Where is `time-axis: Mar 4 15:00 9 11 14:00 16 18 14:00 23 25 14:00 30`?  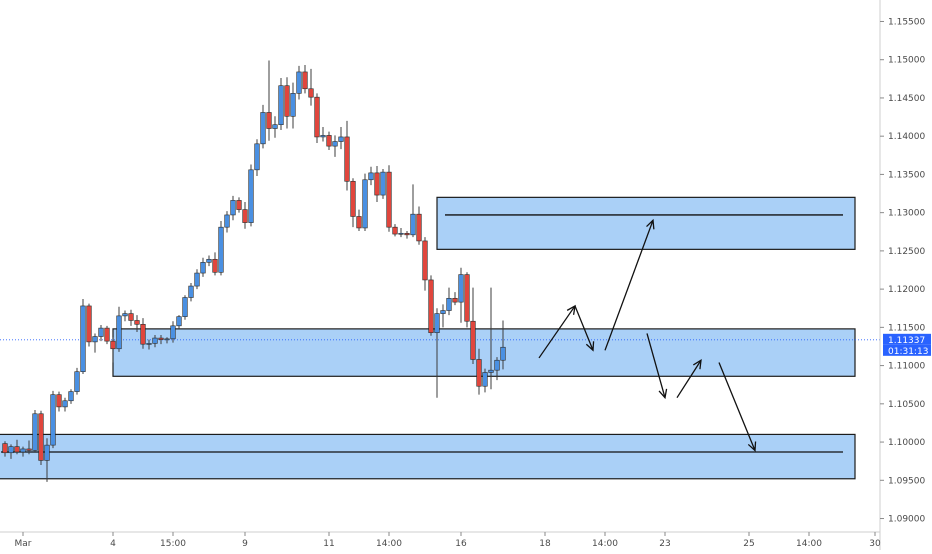
time-axis: Mar 4 15:00 9 11 14:00 16 18 14:00 23 25 14:00 30 is located at coordinates (440, 540).